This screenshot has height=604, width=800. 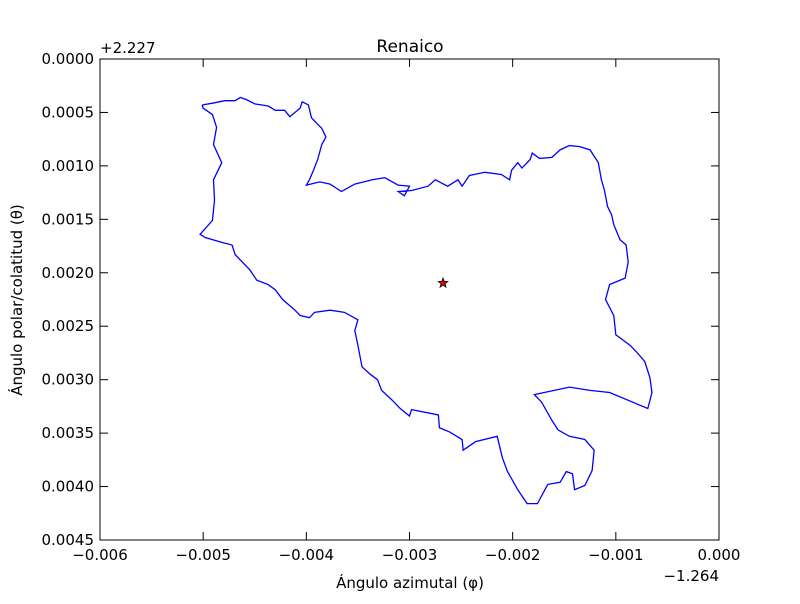 I want to click on y-tick-label: 0.0040, so click(x=68, y=487).